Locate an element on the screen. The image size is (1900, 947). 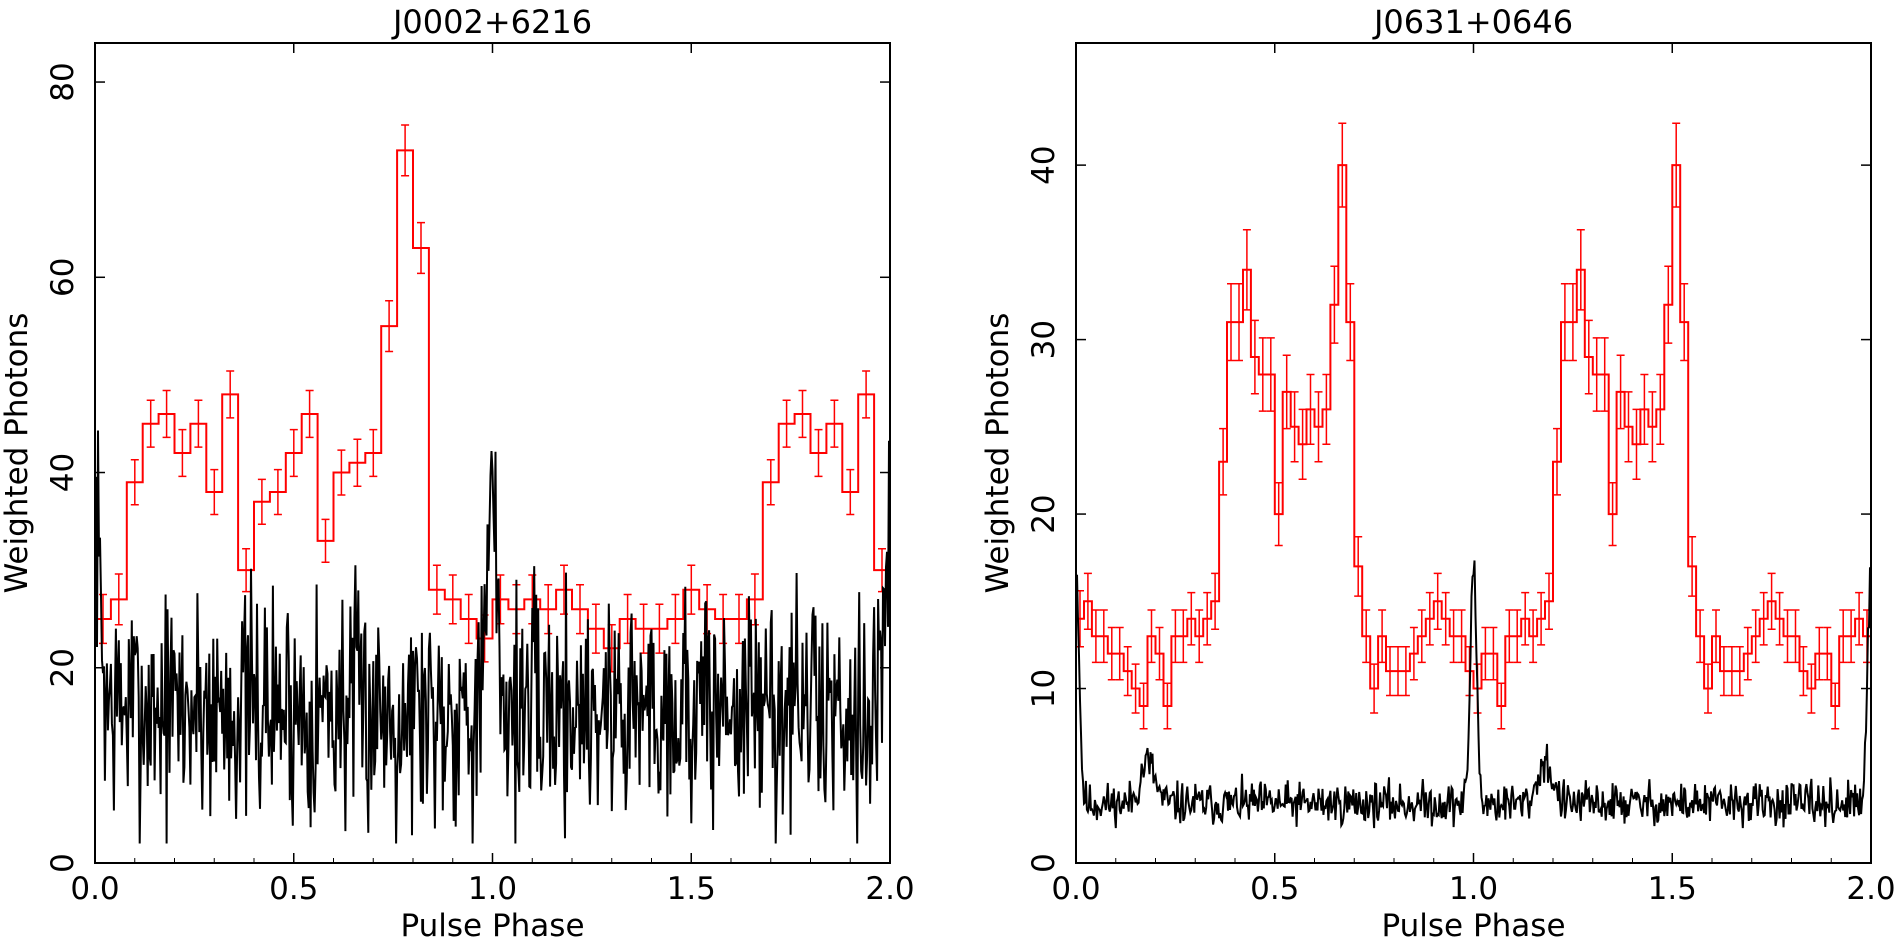
y-tick-label: 10 is located at coordinates (1044, 688).